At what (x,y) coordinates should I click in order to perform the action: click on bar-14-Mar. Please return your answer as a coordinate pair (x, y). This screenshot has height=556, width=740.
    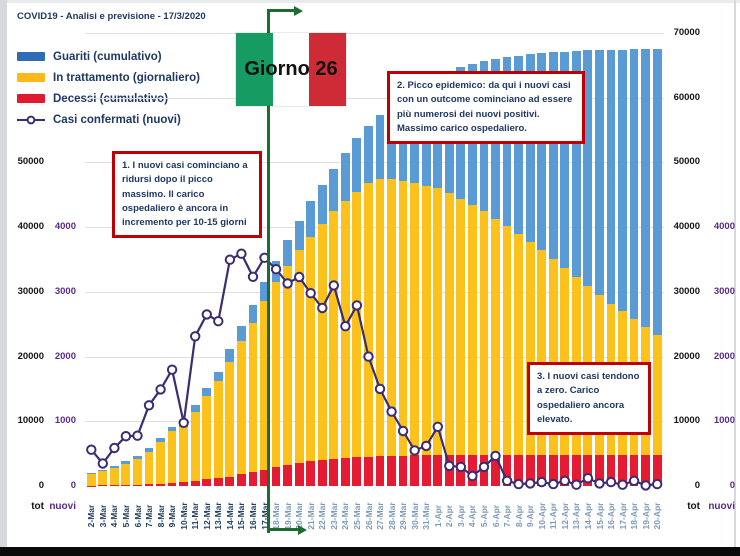
    Looking at the image, I should click on (230, 417).